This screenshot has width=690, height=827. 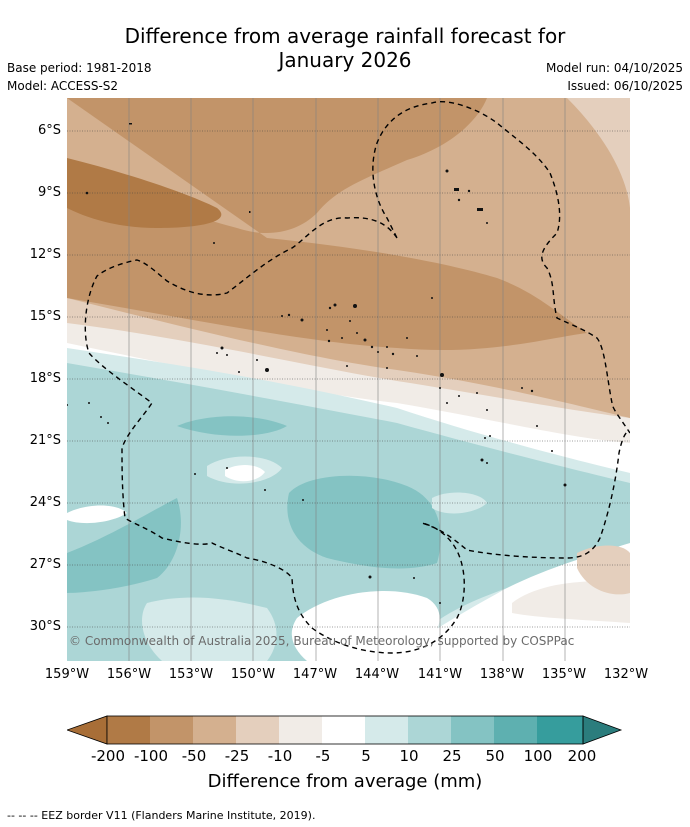 What do you see at coordinates (345, 781) in the screenshot?
I see `colorbar-label: Difference from average (mm)` at bounding box center [345, 781].